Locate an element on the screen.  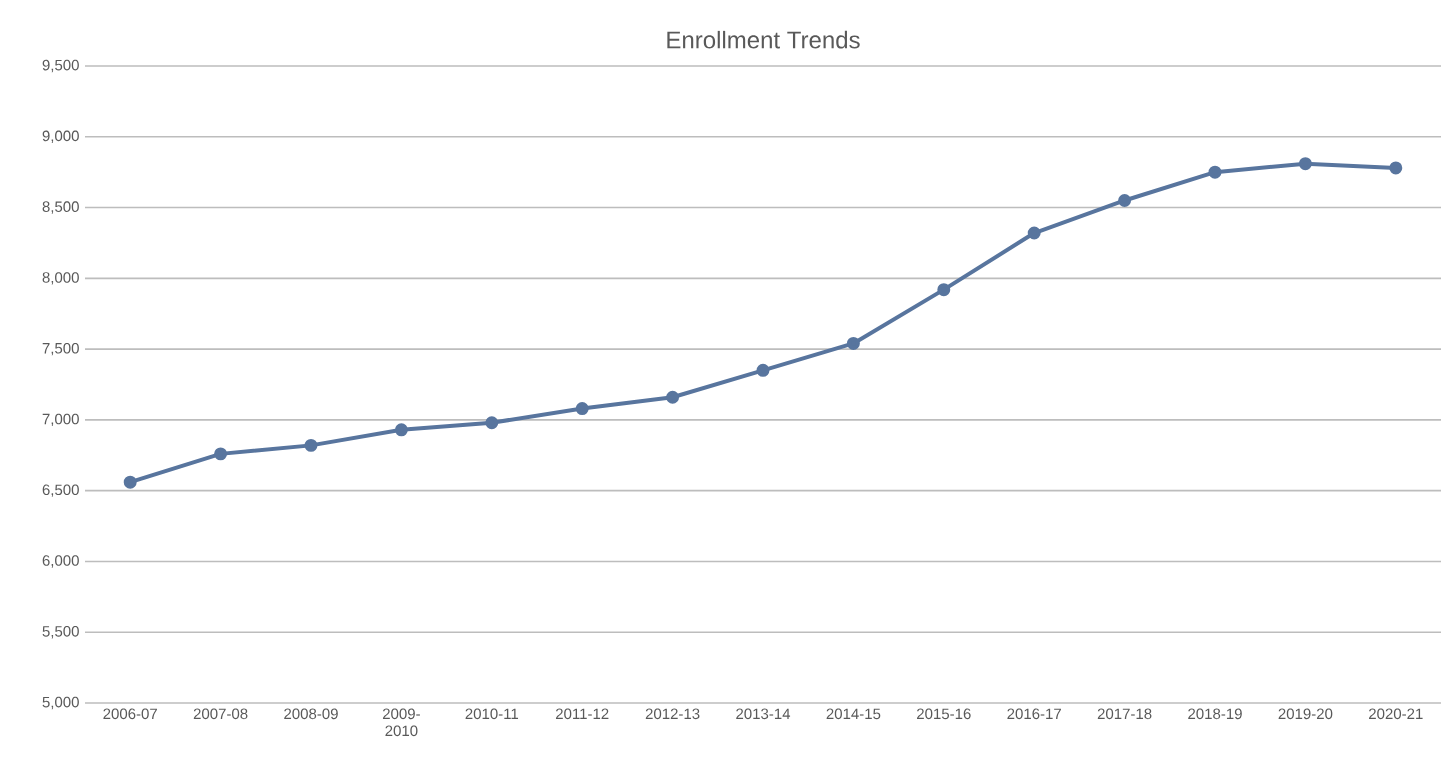
y-tick-label: 5,500 is located at coordinates (60, 632).